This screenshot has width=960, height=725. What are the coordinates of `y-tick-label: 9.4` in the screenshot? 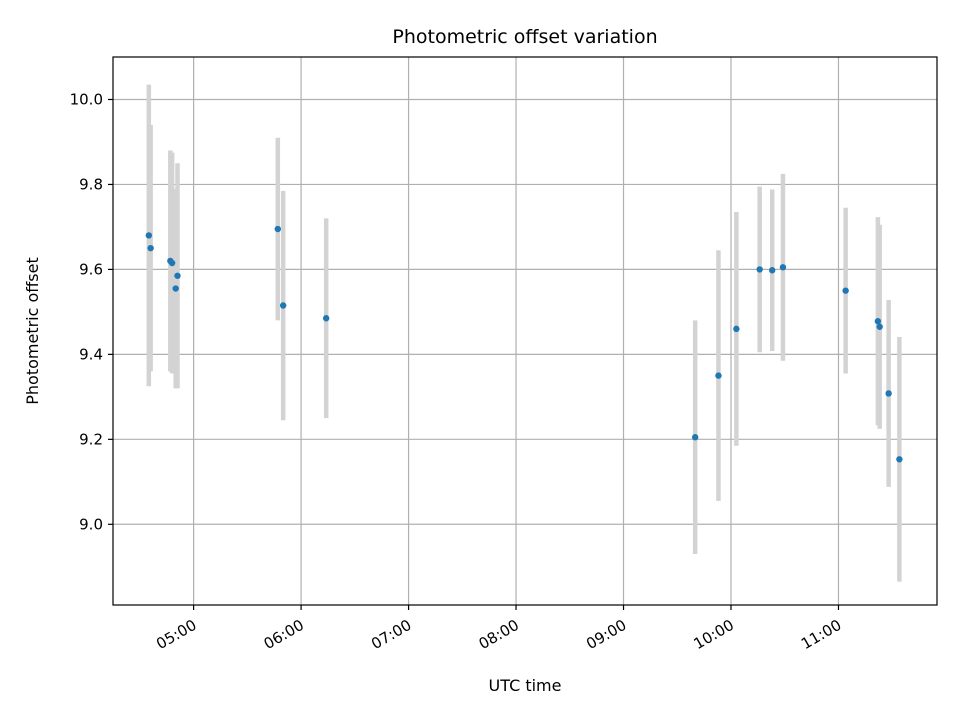 It's located at (91, 354).